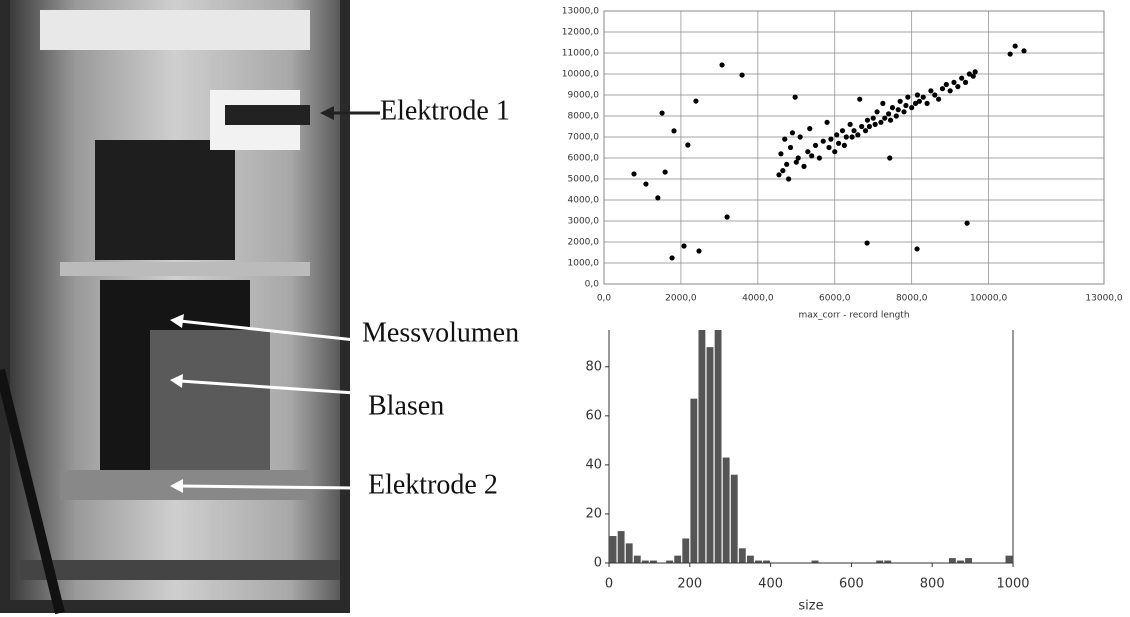 The height and width of the screenshot is (617, 1130). What do you see at coordinates (593, 366) in the screenshot?
I see `y-tick-label: 80` at bounding box center [593, 366].